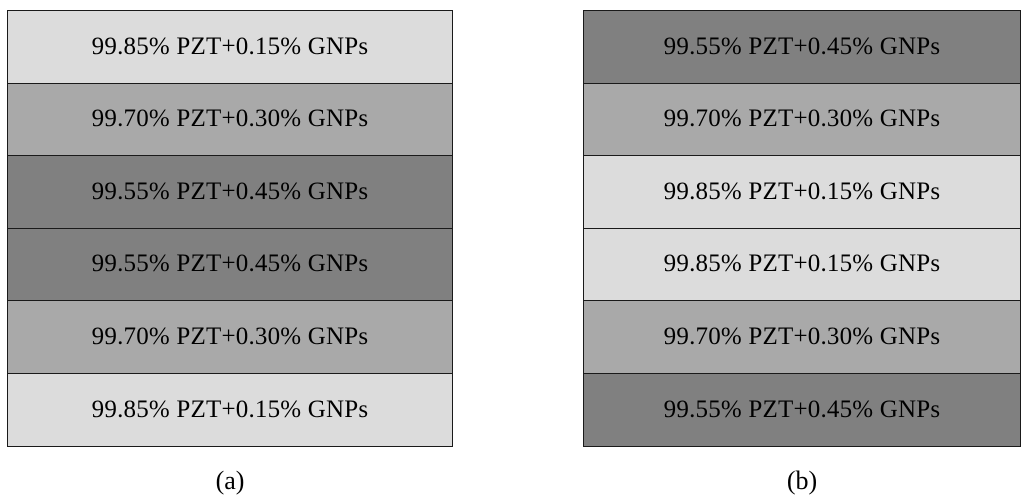 Image resolution: width=1021 pixels, height=502 pixels. Describe the element at coordinates (802, 264) in the screenshot. I see `layer-b-4: 99.85% PZT+0.15% GNPs` at that location.